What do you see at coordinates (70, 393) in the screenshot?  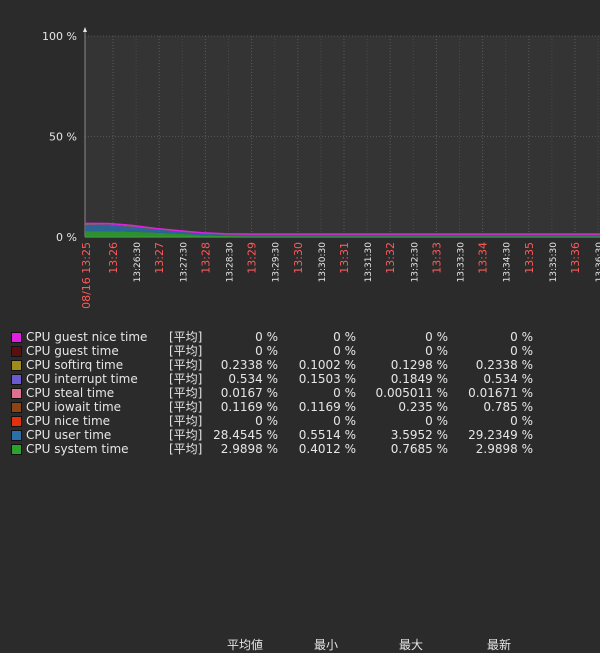 I see `legend-series-name: CPU steal time` at bounding box center [70, 393].